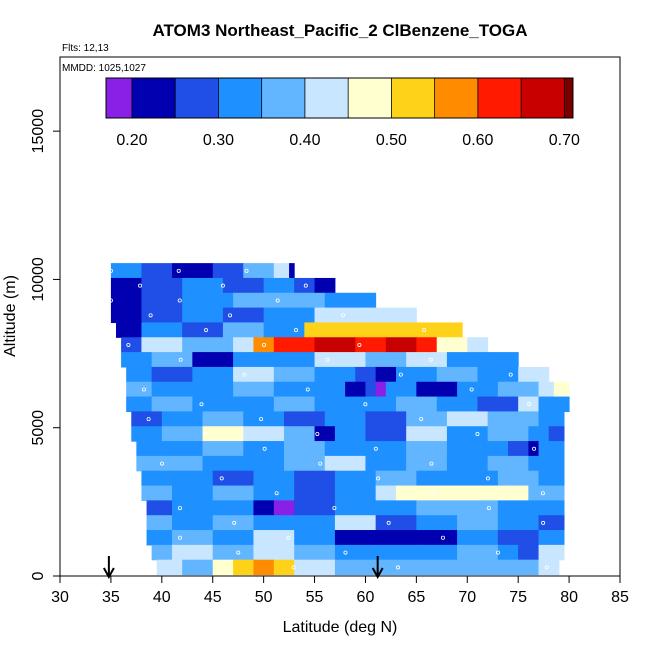  Describe the element at coordinates (416, 597) in the screenshot. I see `x-tick-label: 65` at that location.